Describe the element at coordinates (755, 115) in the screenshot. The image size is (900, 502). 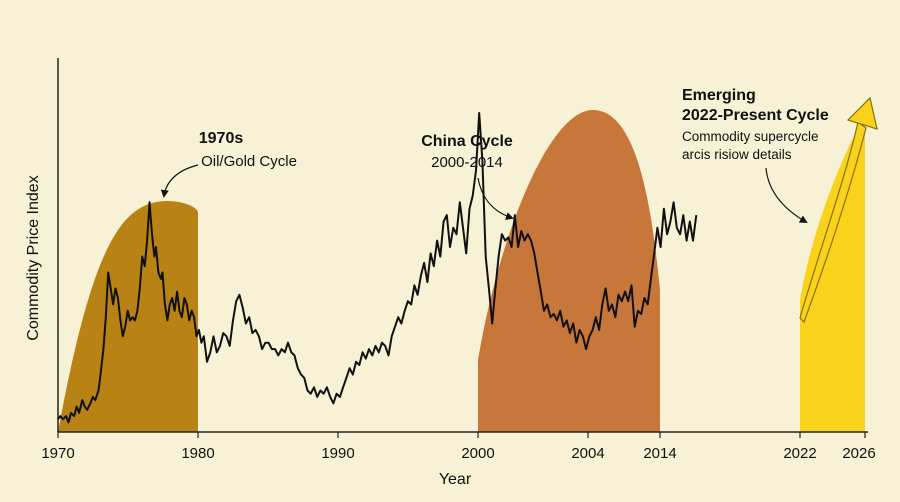
I see `cycle-emerging-title-line2: 2022-Present Cycle` at that location.